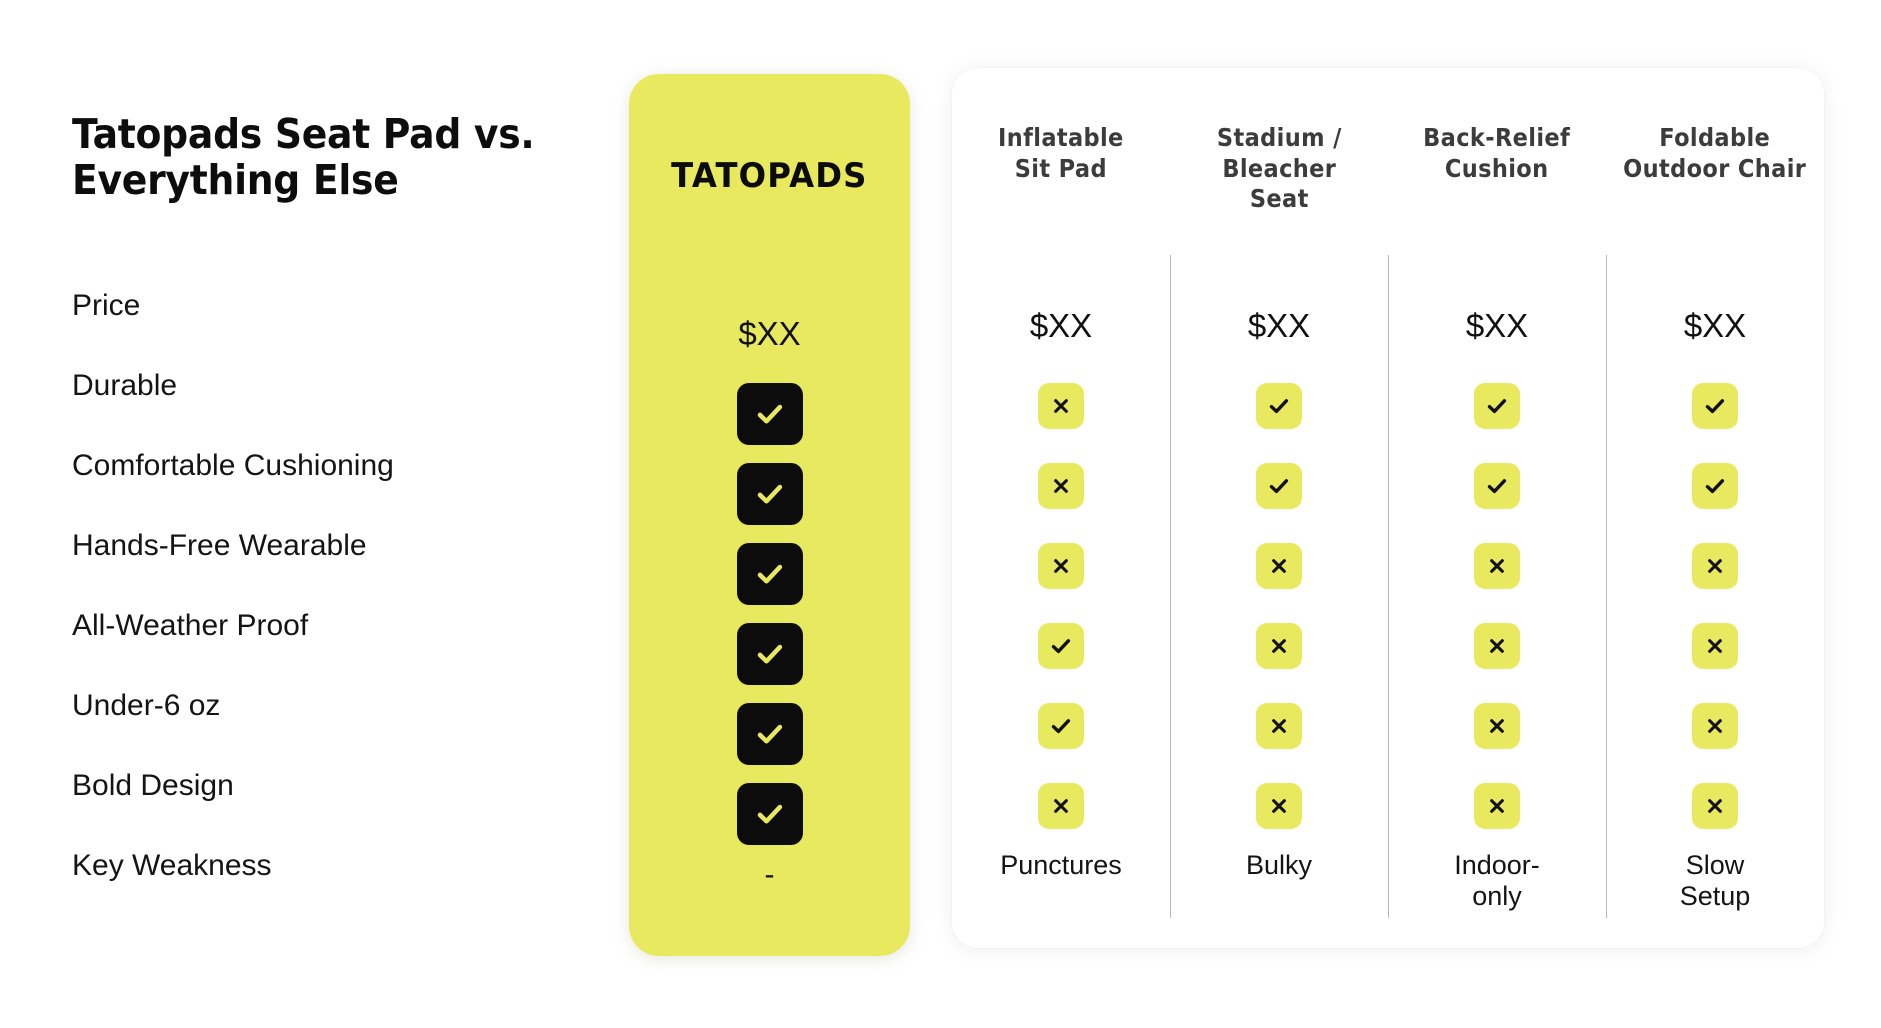 Image resolution: width=1881 pixels, height=1028 pixels. What do you see at coordinates (219, 545) in the screenshot?
I see `feature-label: Hands-Free Wearable` at bounding box center [219, 545].